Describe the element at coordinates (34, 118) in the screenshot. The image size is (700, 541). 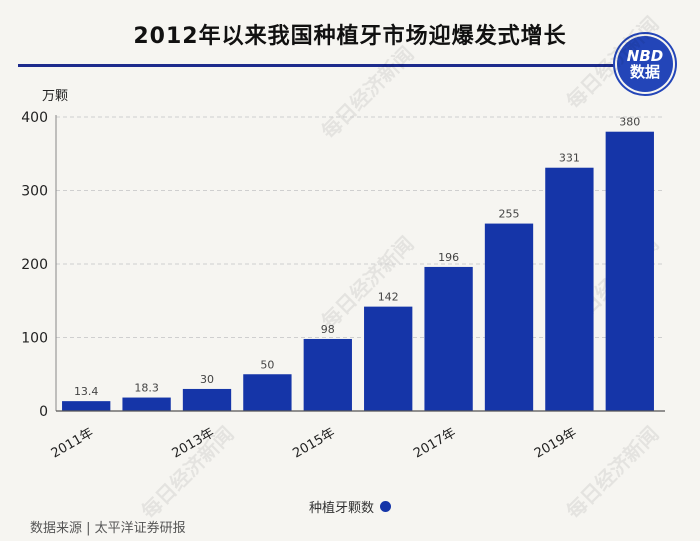
I see `y-tick-label: 400` at that location.